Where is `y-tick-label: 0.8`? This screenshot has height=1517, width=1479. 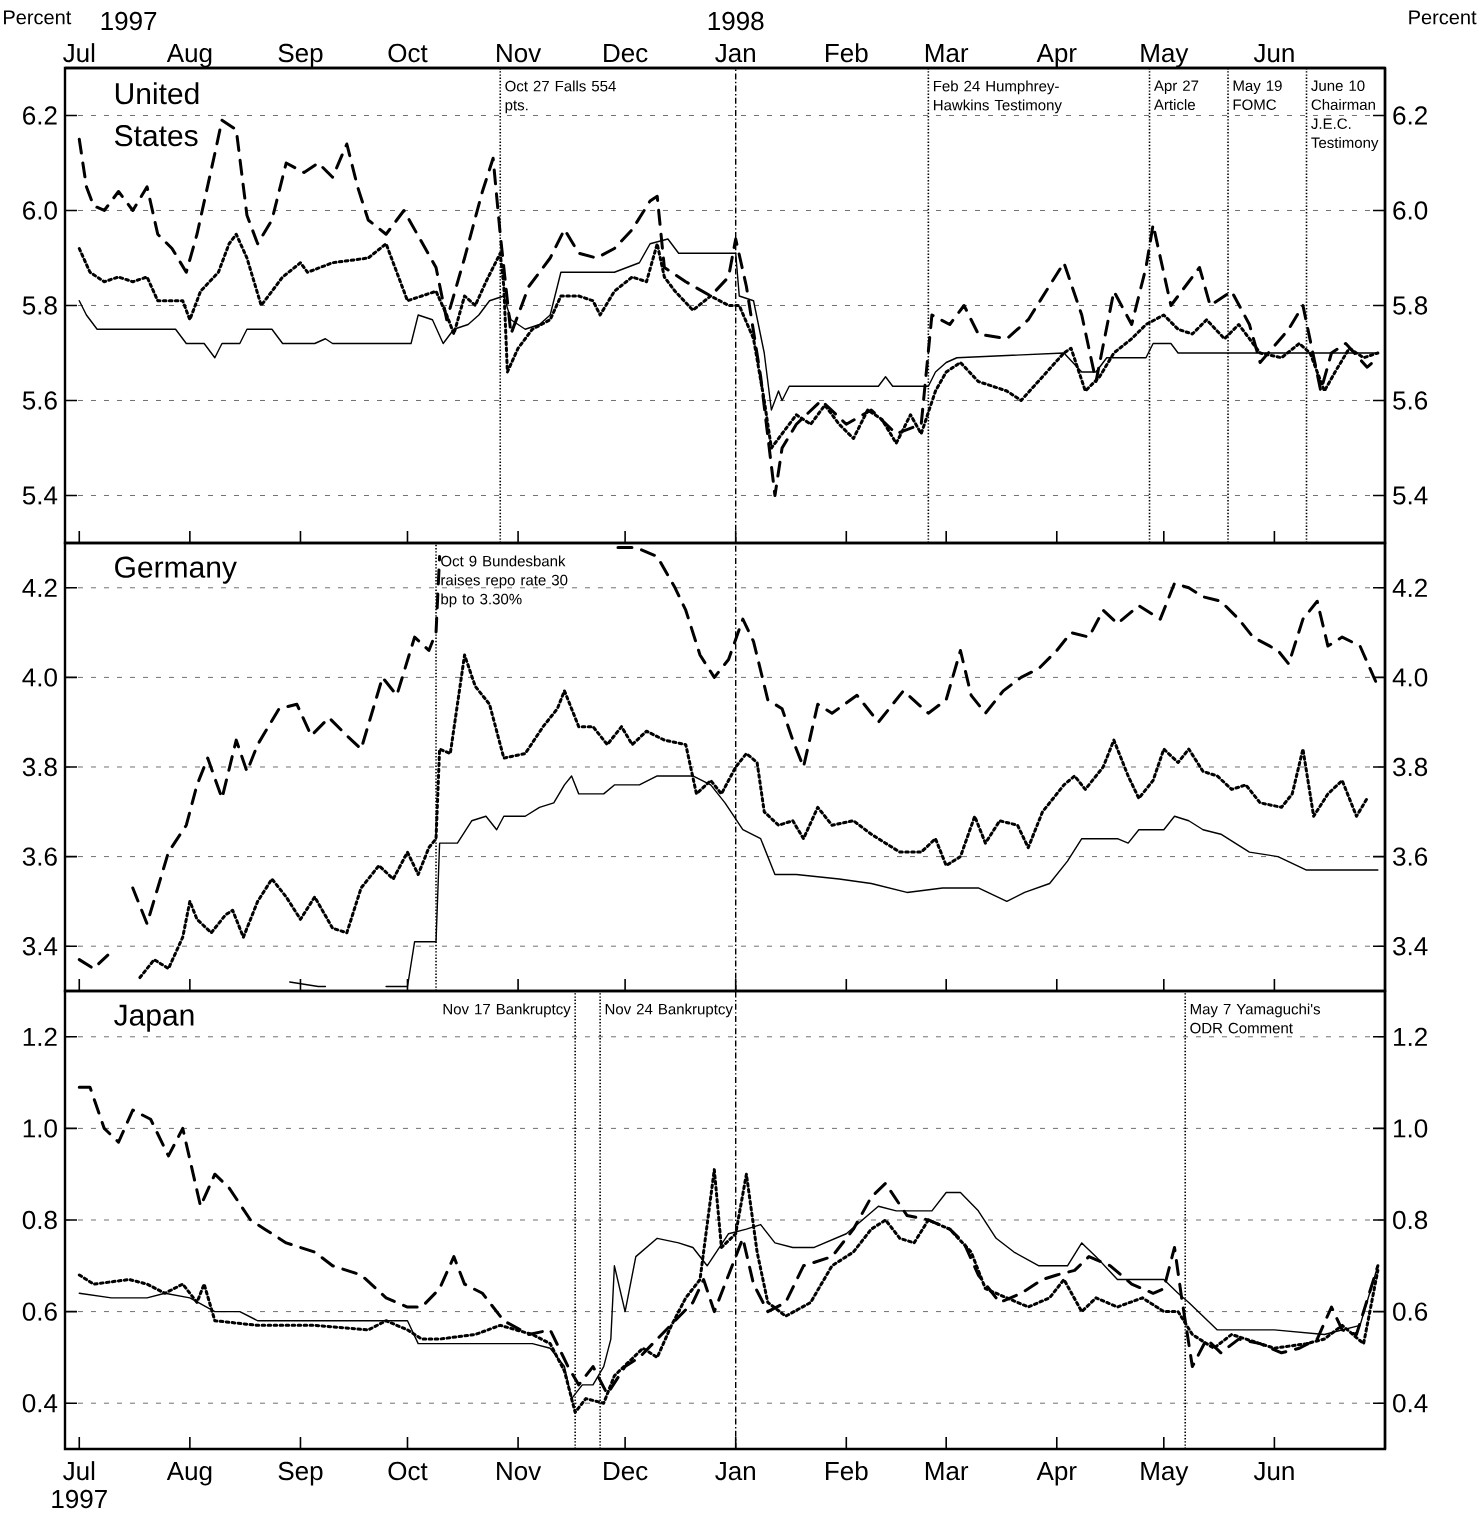
y-tick-label: 0.8 is located at coordinates (39, 1220).